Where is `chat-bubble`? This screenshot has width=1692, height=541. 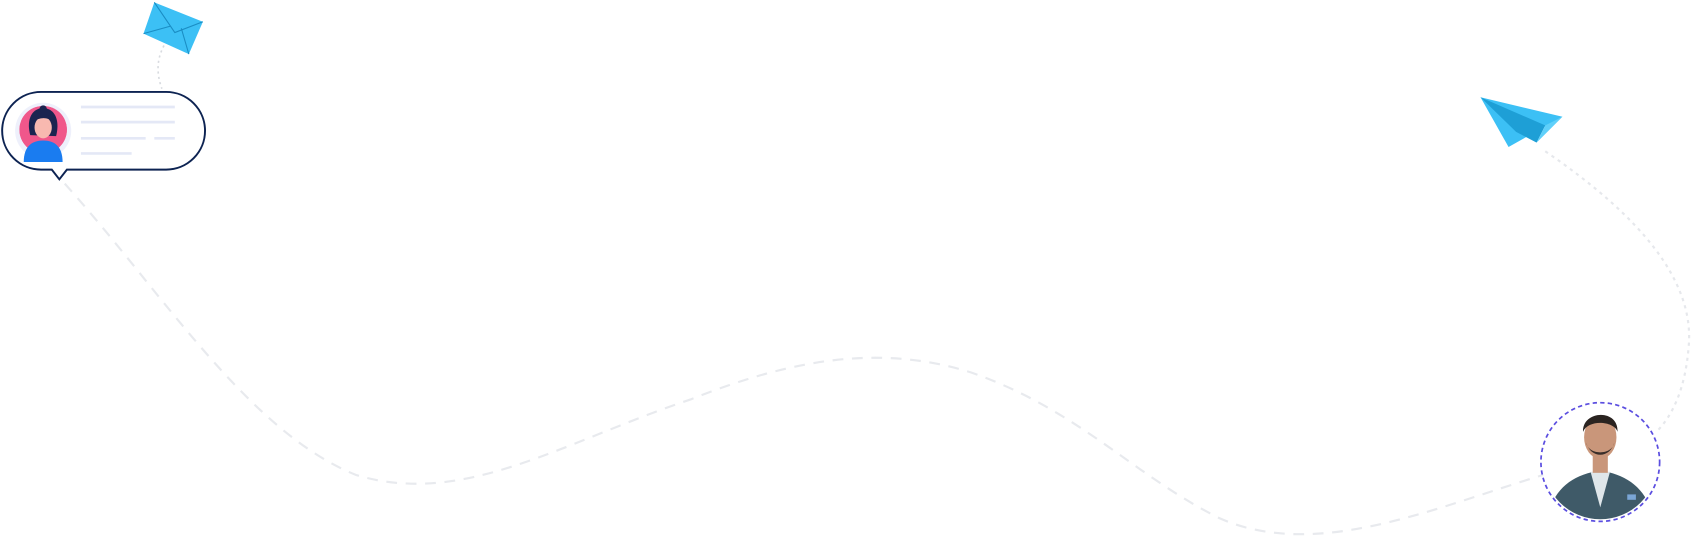
chat-bubble is located at coordinates (103, 135).